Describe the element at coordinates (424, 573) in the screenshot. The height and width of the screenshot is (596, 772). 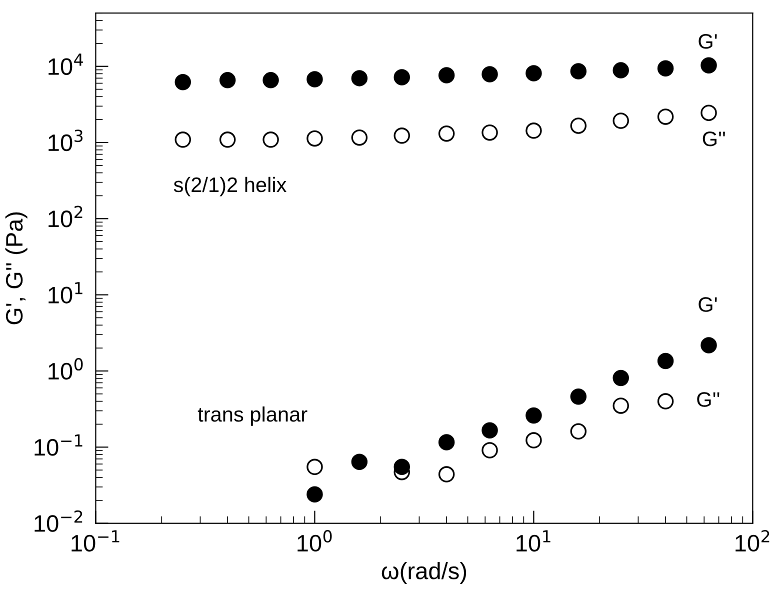
I see `x-axis-title: ω(rad/s)` at that location.